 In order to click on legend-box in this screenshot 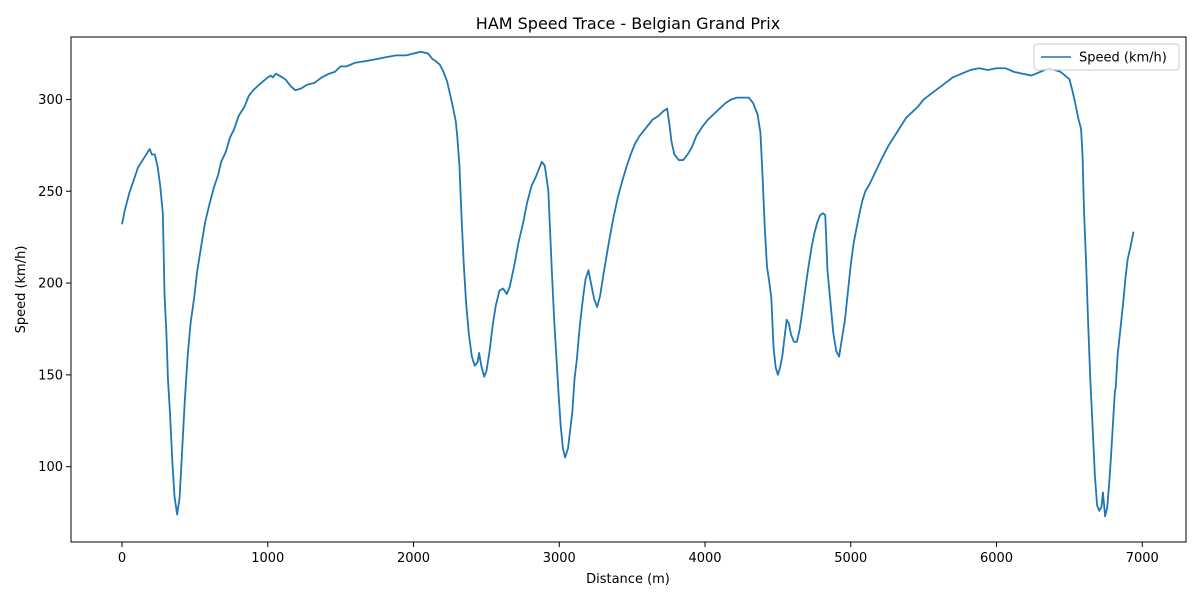, I will do `click(1106, 57)`.